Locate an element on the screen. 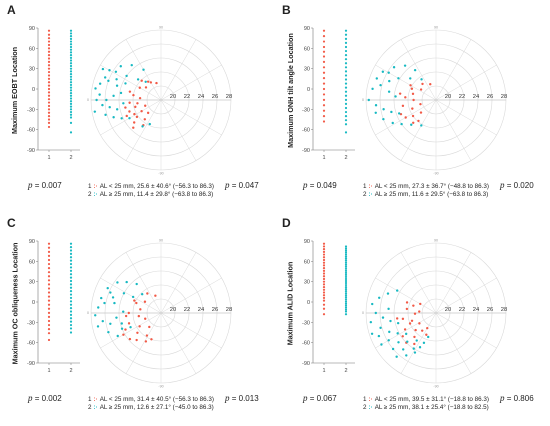  strip-p-value-text: = 0.049 is located at coordinates (323, 185).